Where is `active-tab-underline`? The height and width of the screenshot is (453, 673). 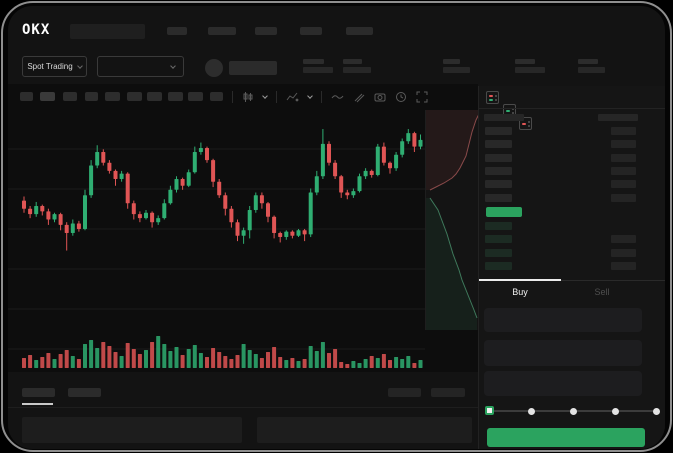 active-tab-underline is located at coordinates (37, 404).